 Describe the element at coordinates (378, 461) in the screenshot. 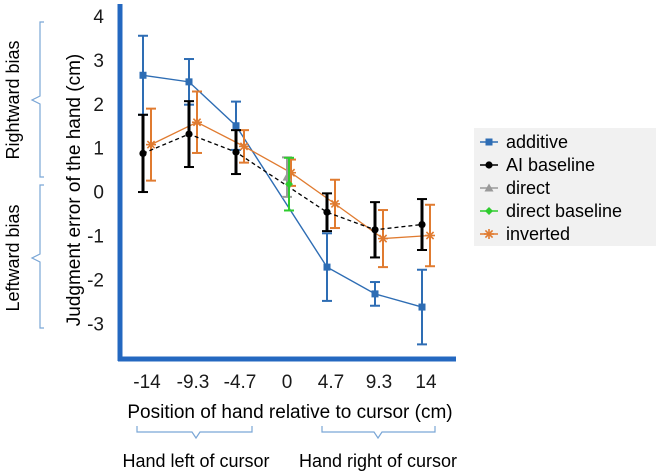

I see `hand-right-label: Hand right of cursor` at that location.